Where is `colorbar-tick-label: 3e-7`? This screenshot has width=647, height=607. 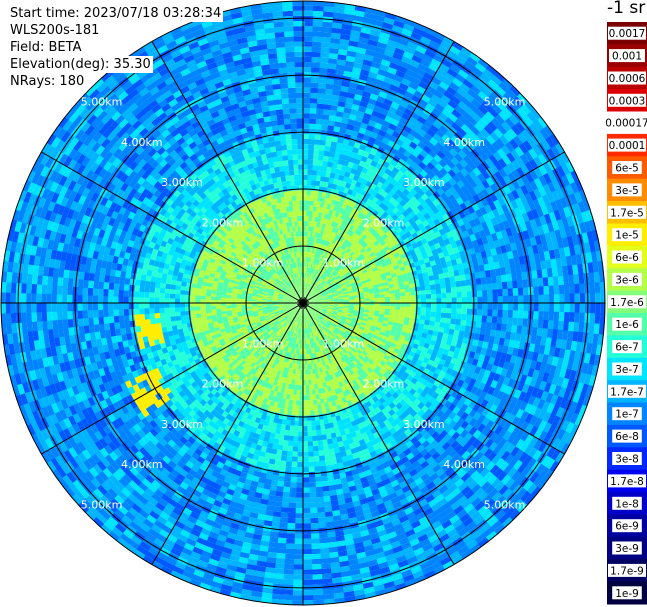 colorbar-tick-label: 3e-7 is located at coordinates (627, 370).